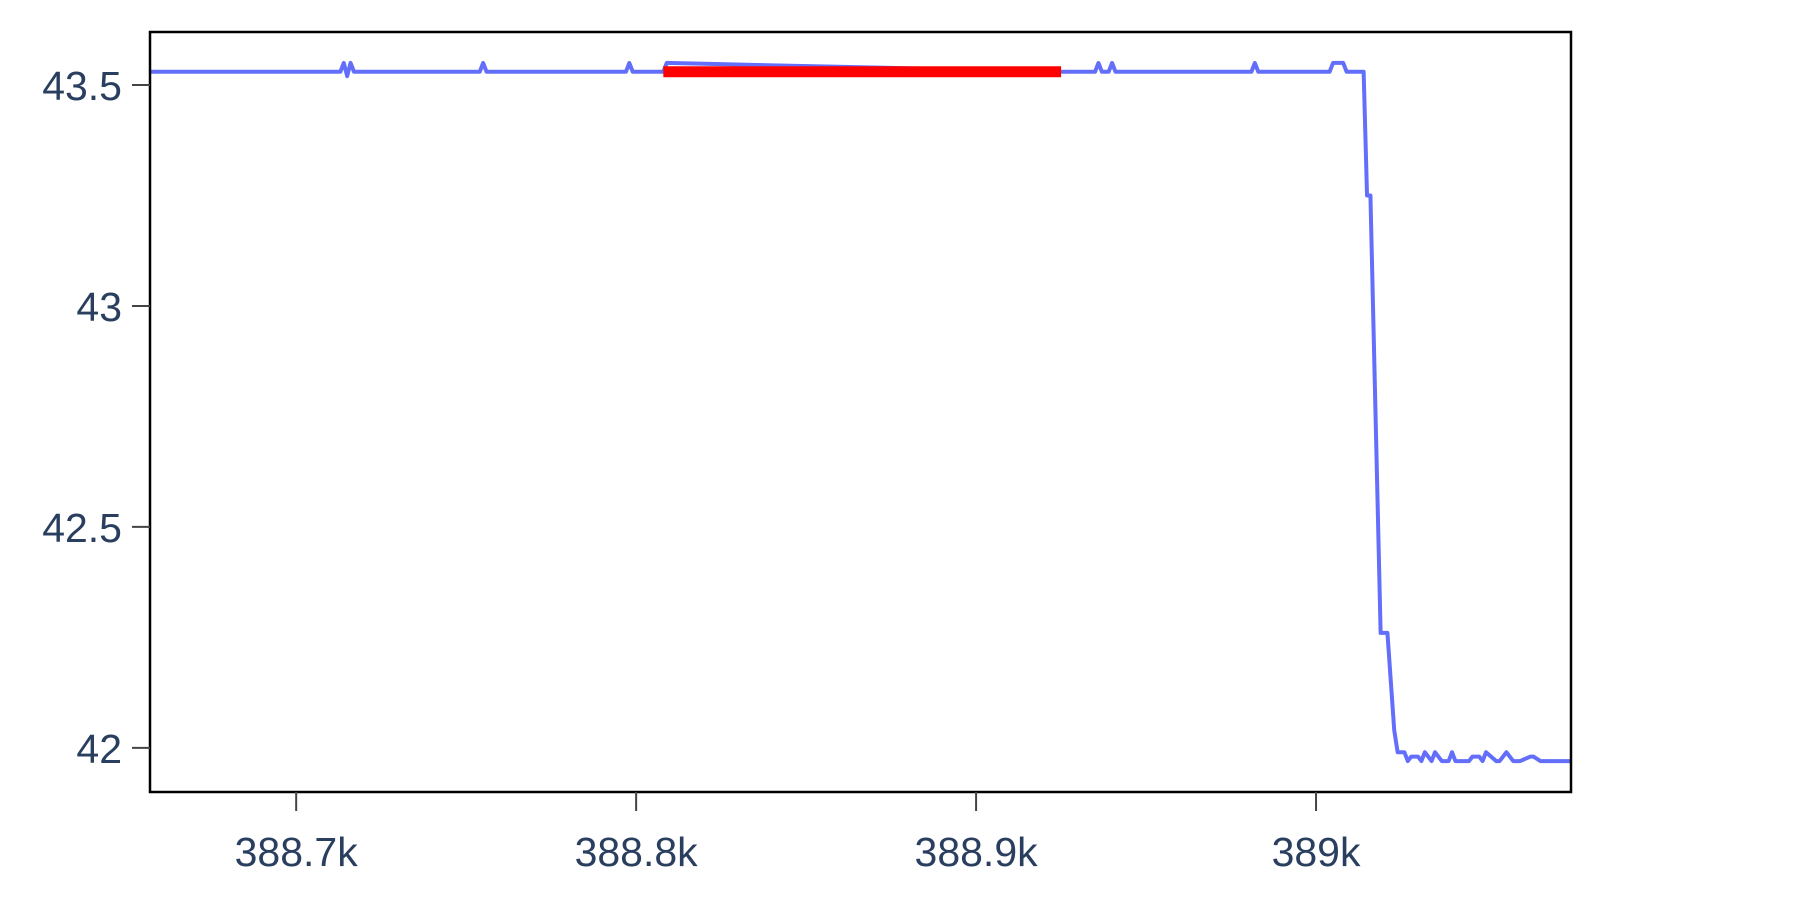 This screenshot has height=900, width=1800. What do you see at coordinates (96, 417) in the screenshot?
I see `y-axis: 42 42.5 43 43.5` at bounding box center [96, 417].